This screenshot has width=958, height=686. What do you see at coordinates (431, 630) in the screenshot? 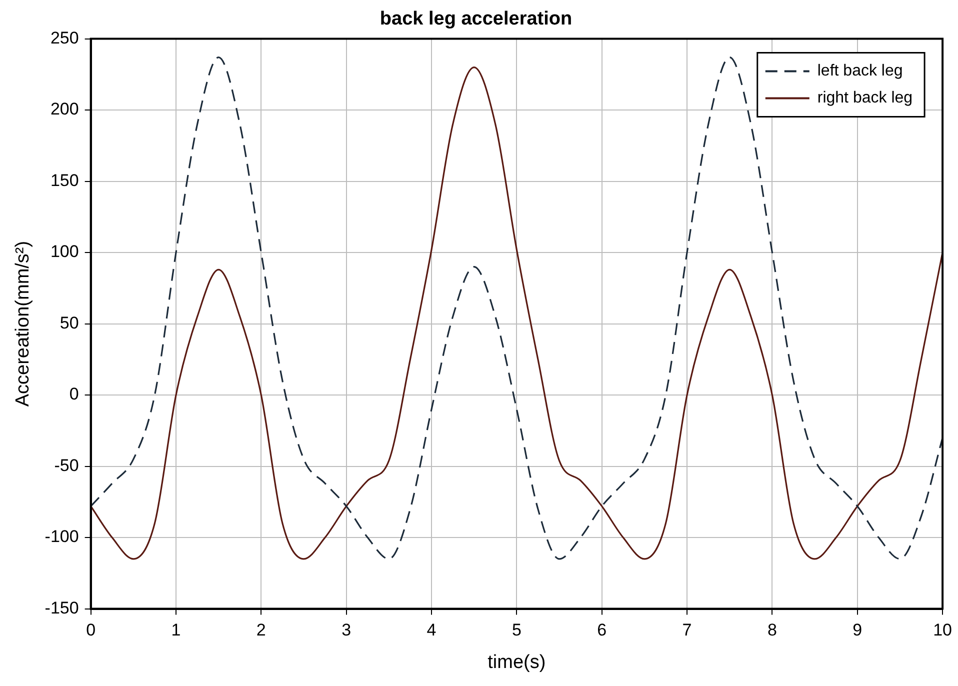
I see `x-tick-label: 4` at bounding box center [431, 630].